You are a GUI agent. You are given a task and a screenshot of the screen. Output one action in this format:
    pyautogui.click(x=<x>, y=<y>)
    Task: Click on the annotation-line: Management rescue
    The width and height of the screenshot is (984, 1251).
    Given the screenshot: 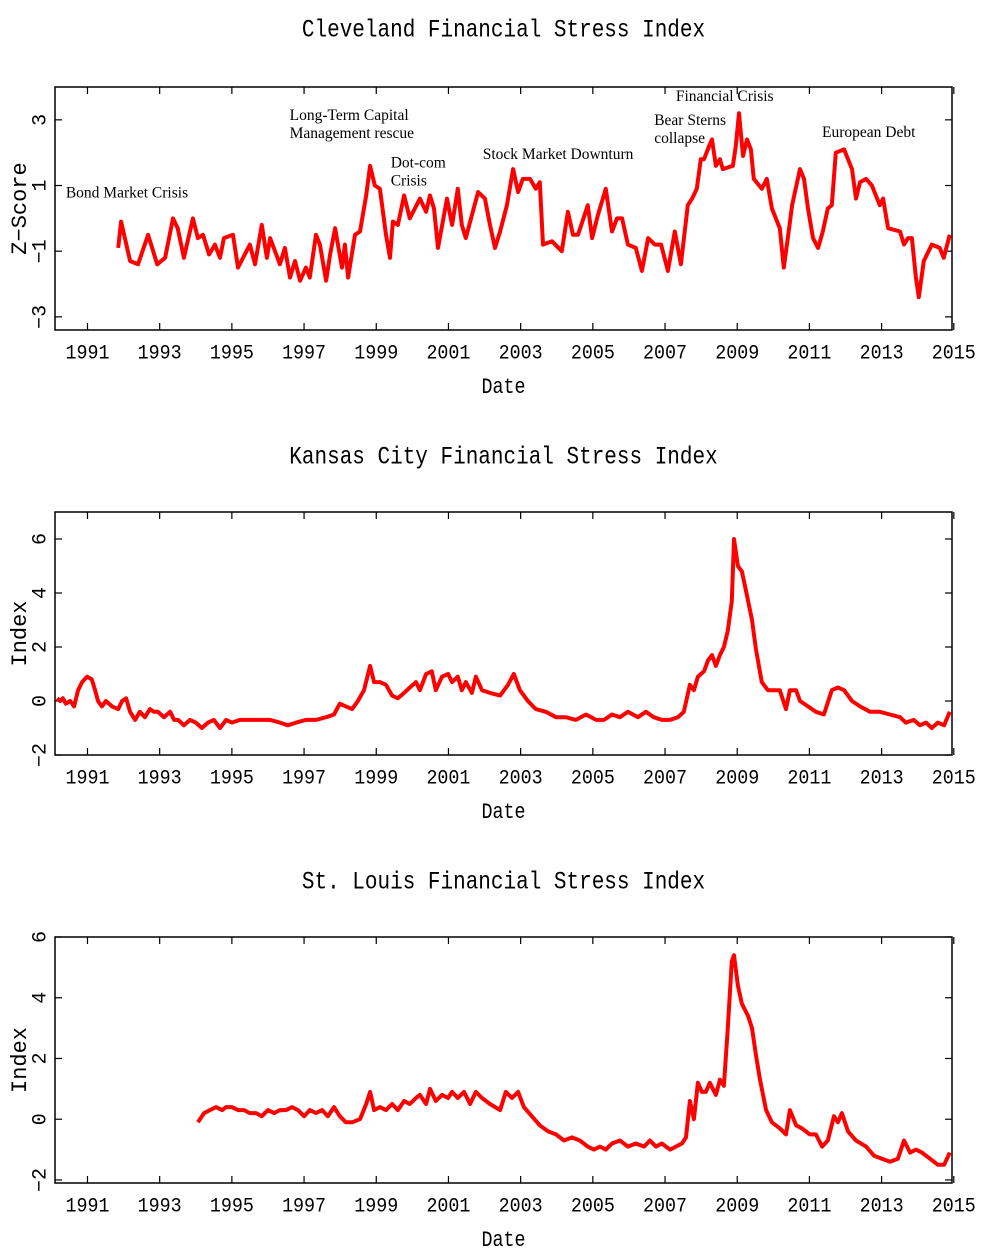 What is the action you would take?
    pyautogui.click(x=352, y=133)
    